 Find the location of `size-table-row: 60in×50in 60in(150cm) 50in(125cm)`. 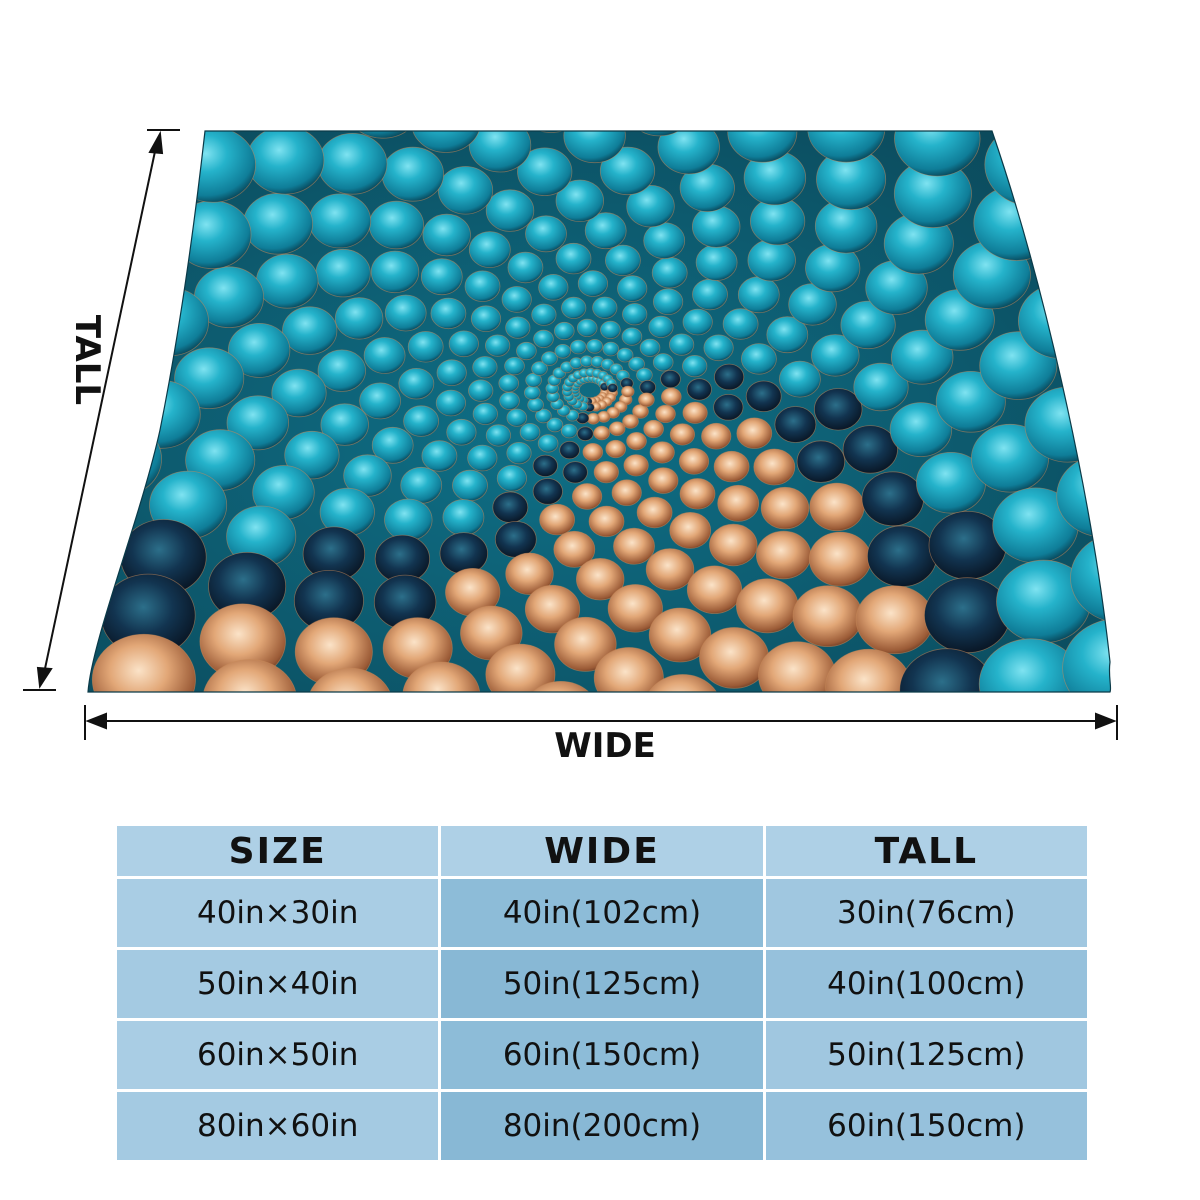

size-table-row: 60in×50in 60in(150cm) 50in(125cm) is located at coordinates (602, 1055).